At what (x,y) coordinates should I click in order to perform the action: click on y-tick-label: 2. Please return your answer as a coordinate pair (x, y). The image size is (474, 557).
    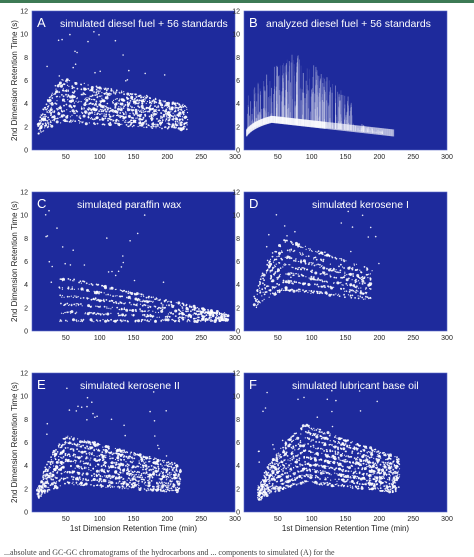
    Looking at the image, I should click on (26, 489).